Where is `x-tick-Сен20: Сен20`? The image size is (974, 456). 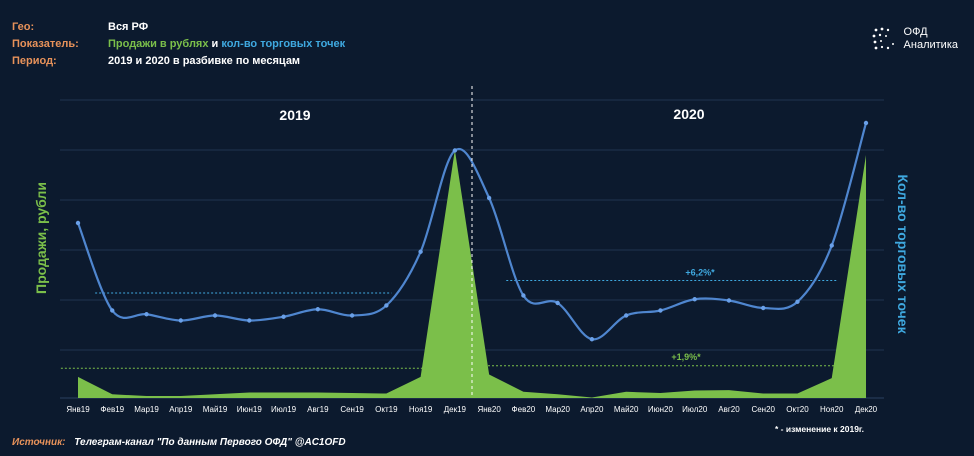 x-tick-Сен20: Сен20 is located at coordinates (763, 409).